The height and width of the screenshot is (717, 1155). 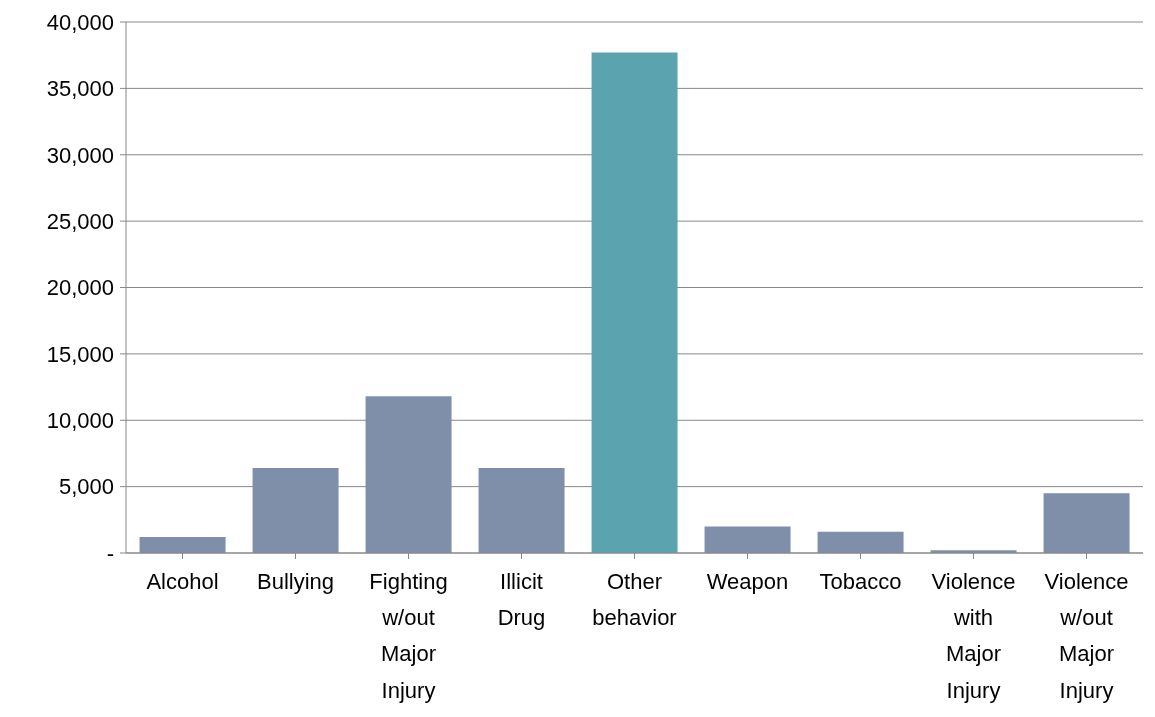 I want to click on x-tick-label: Illicit Drug, so click(x=521, y=599).